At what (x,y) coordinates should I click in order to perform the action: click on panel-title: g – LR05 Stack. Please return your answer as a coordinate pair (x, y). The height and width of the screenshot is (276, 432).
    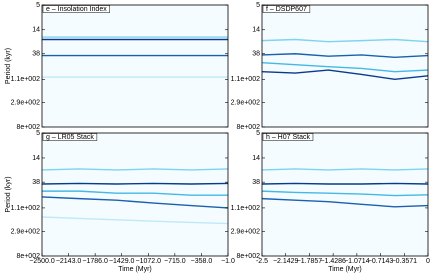
    Looking at the image, I should click on (70, 137).